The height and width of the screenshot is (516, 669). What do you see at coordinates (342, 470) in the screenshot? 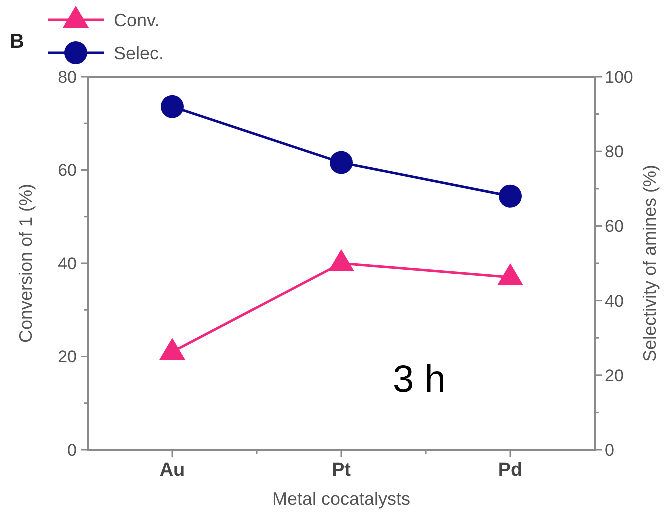
I see `x-tick-label: Pt` at bounding box center [342, 470].